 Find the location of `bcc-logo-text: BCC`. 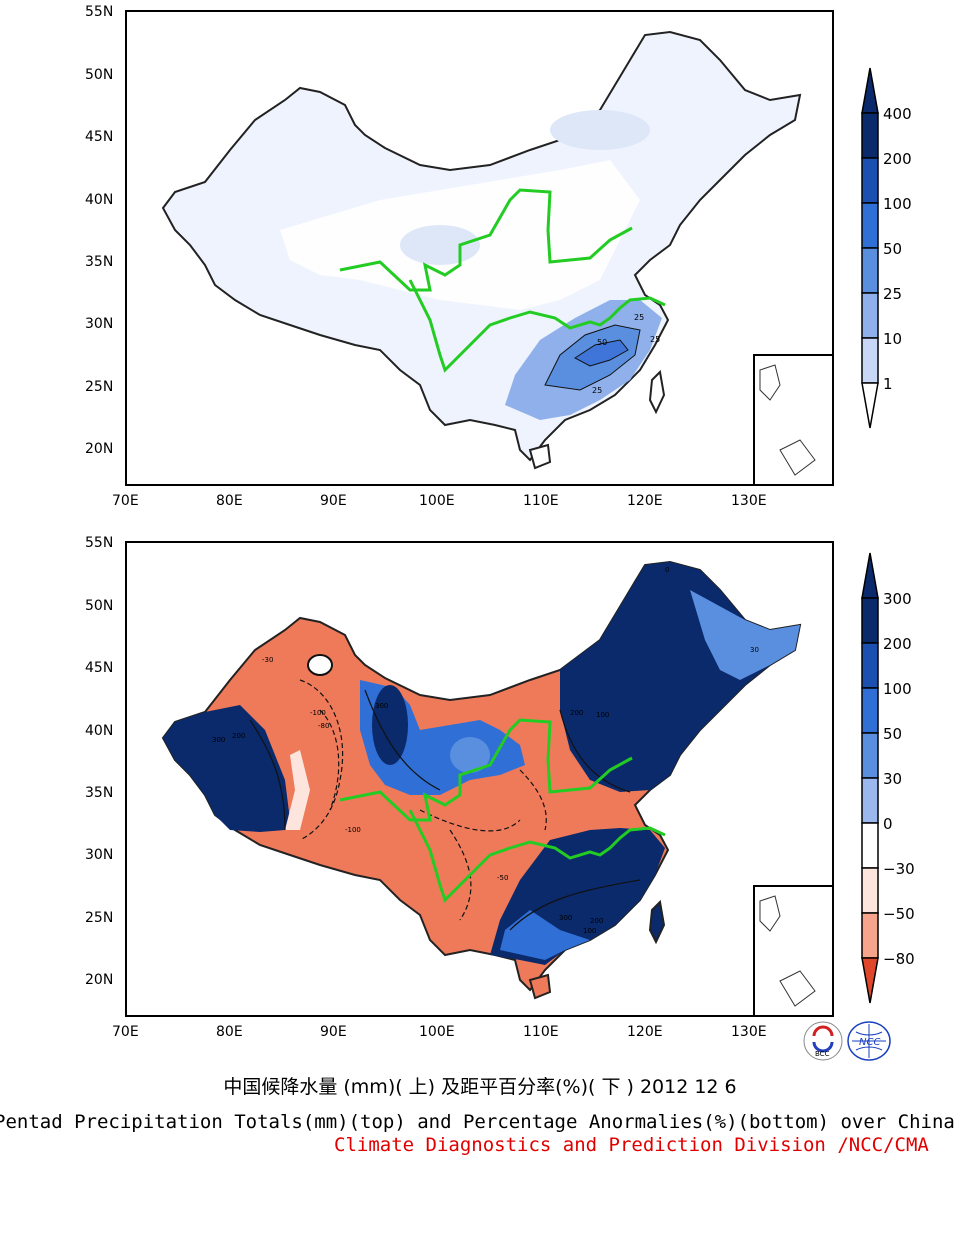

bcc-logo-text: BCC is located at coordinates (822, 1054).